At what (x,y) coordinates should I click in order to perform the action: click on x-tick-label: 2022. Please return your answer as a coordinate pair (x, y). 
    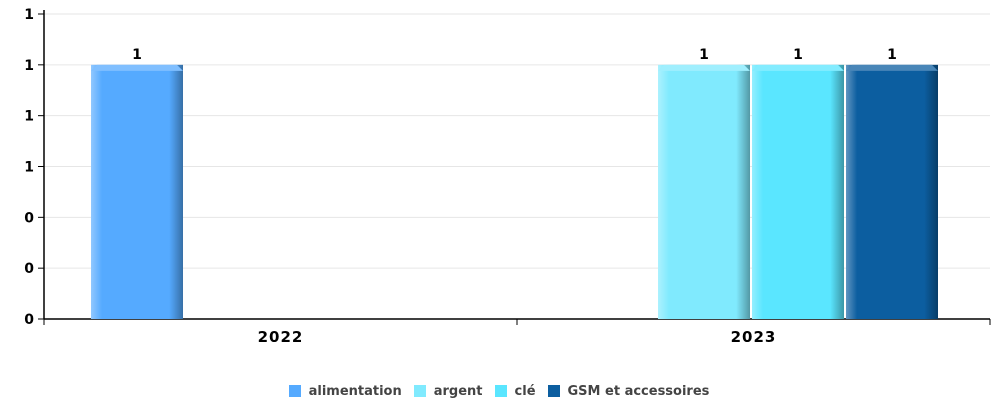
    Looking at the image, I should click on (281, 337).